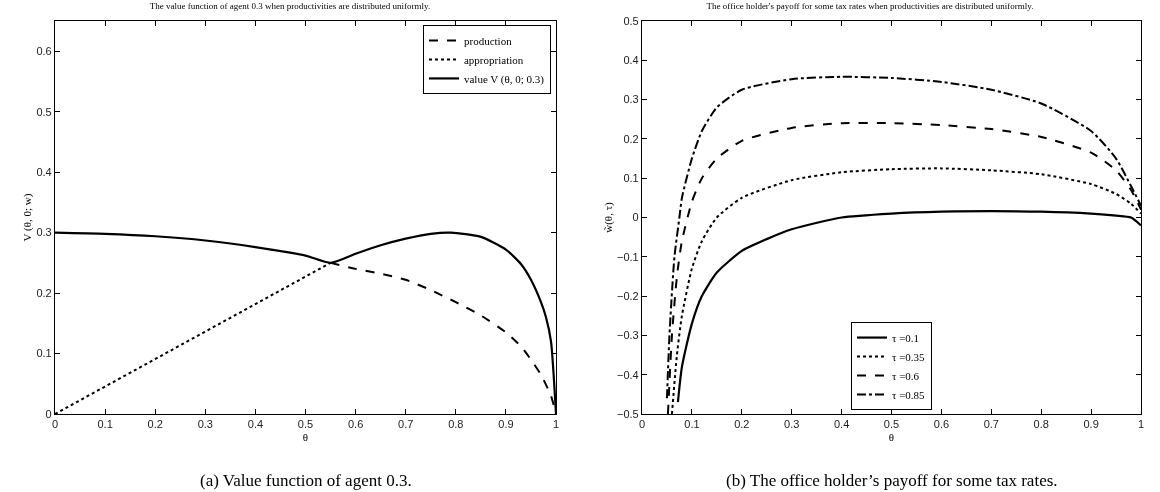 The image size is (1160, 492). What do you see at coordinates (906, 337) in the screenshot?
I see `legend-label: τ =0.1` at bounding box center [906, 337].